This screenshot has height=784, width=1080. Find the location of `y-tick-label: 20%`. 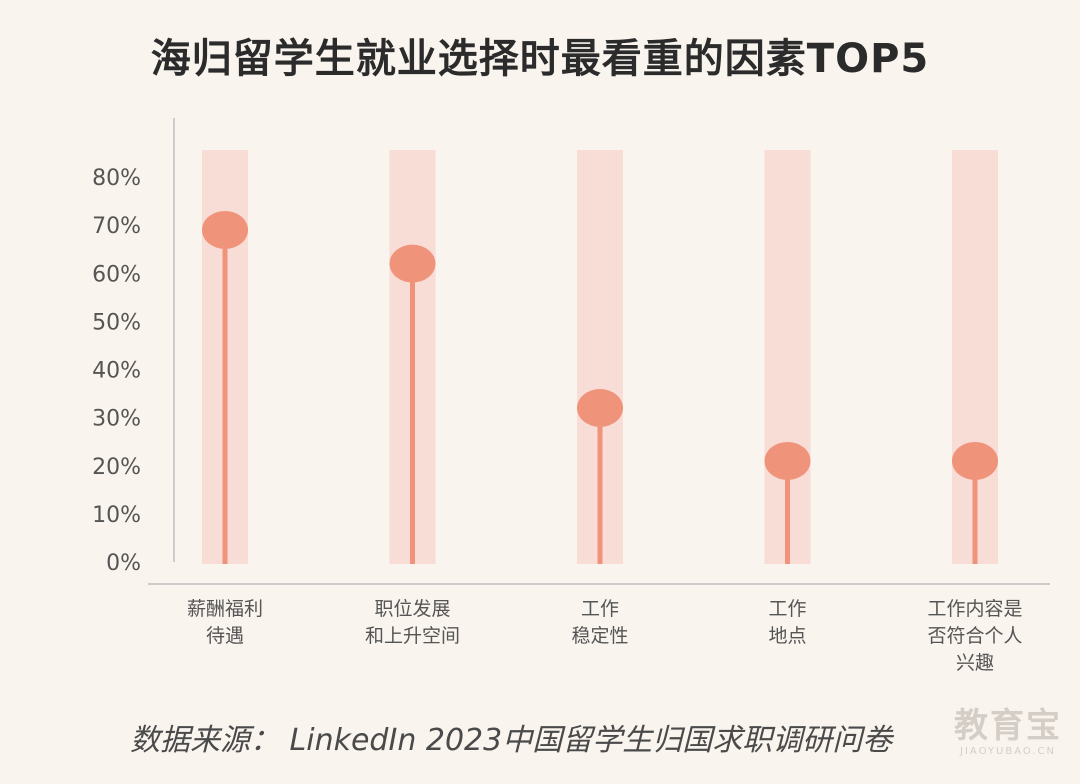

y-tick-label: 20% is located at coordinates (116, 467).